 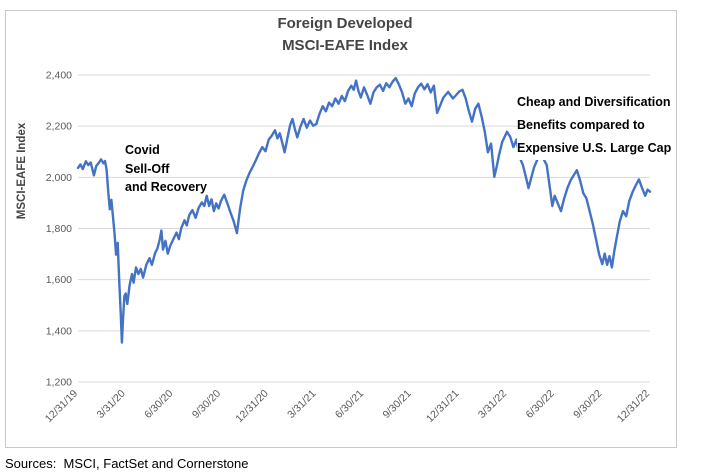 What do you see at coordinates (587, 404) in the screenshot?
I see `x-tick-label: 9/30/22` at bounding box center [587, 404].